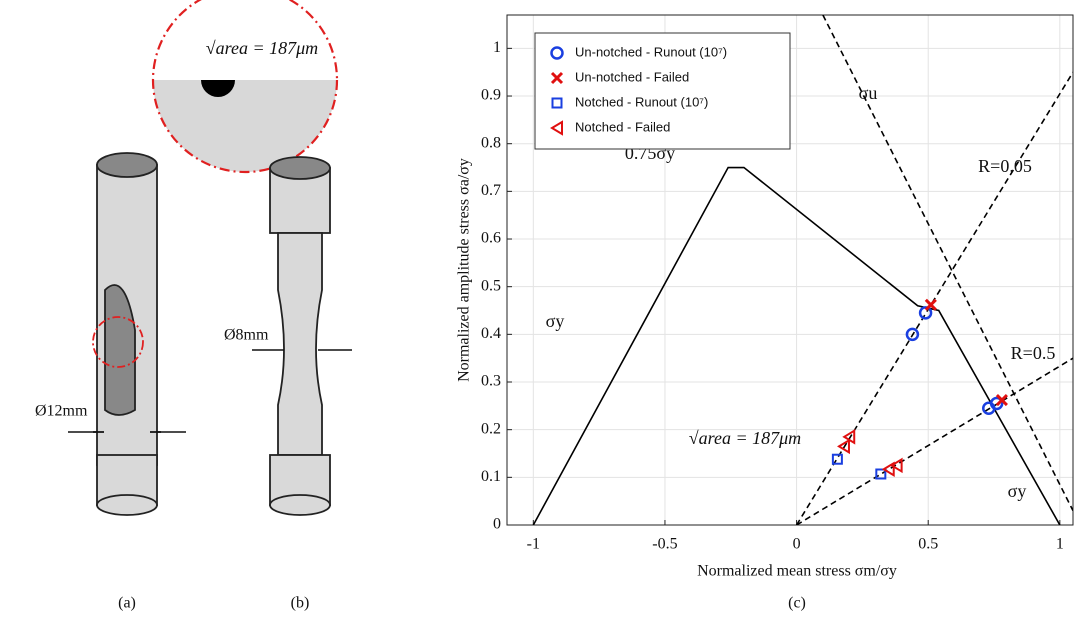  I want to click on x-tick-label: 1, so click(1060, 544).